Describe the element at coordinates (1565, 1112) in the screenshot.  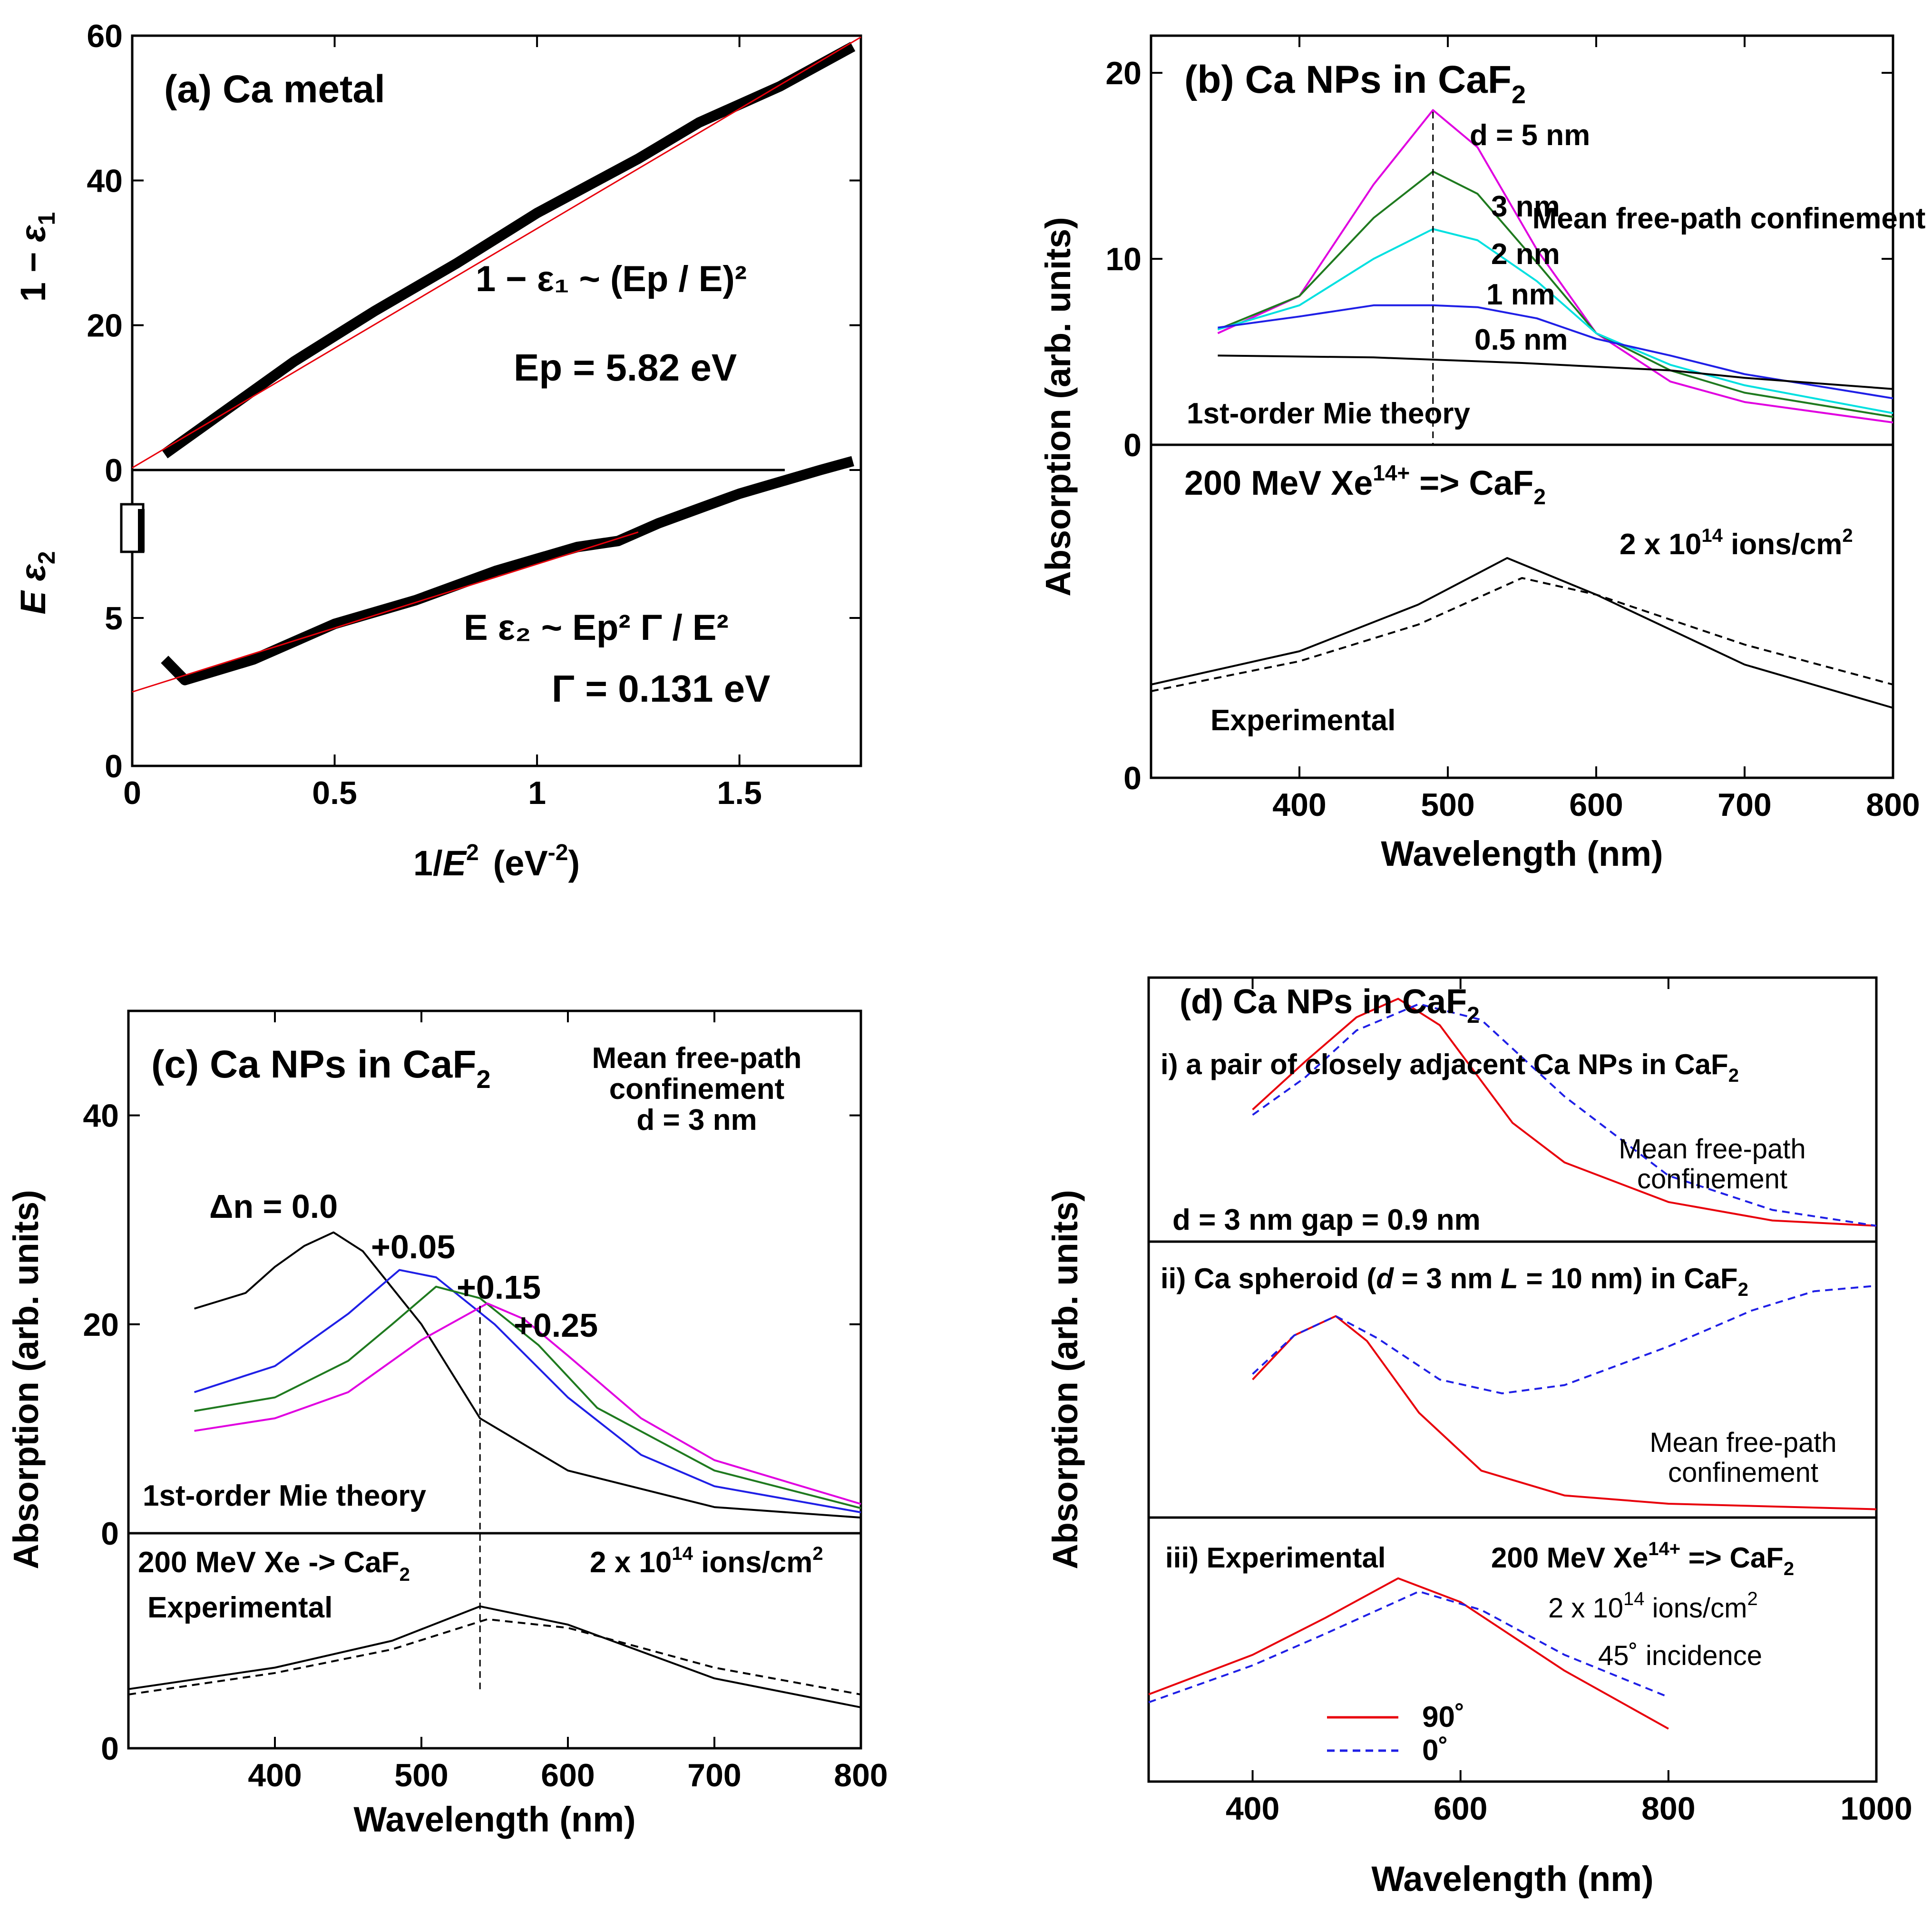
I see `subplot-1-series-red` at that location.